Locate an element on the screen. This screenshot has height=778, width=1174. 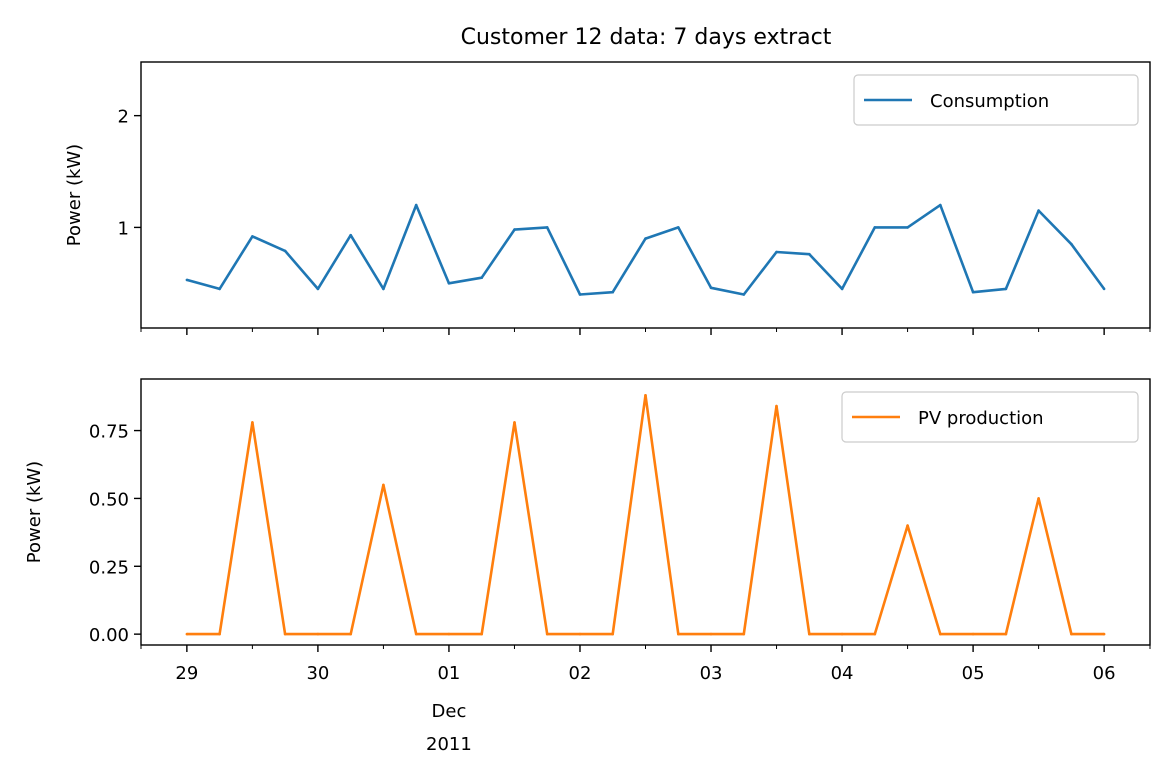
y-tick-label: 1 is located at coordinates (123, 228).